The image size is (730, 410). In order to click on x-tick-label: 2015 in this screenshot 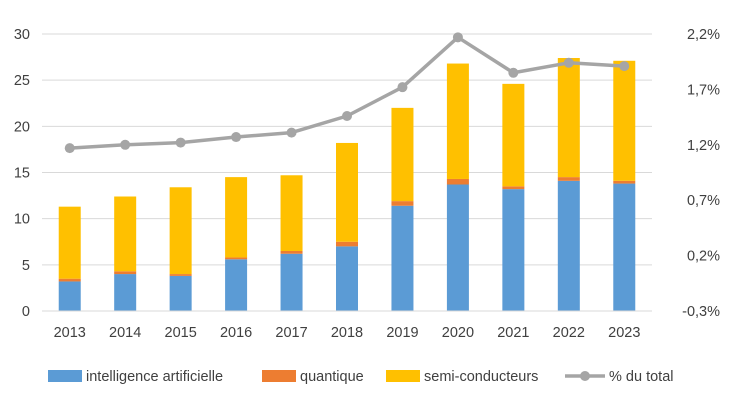, I will do `click(181, 333)`.